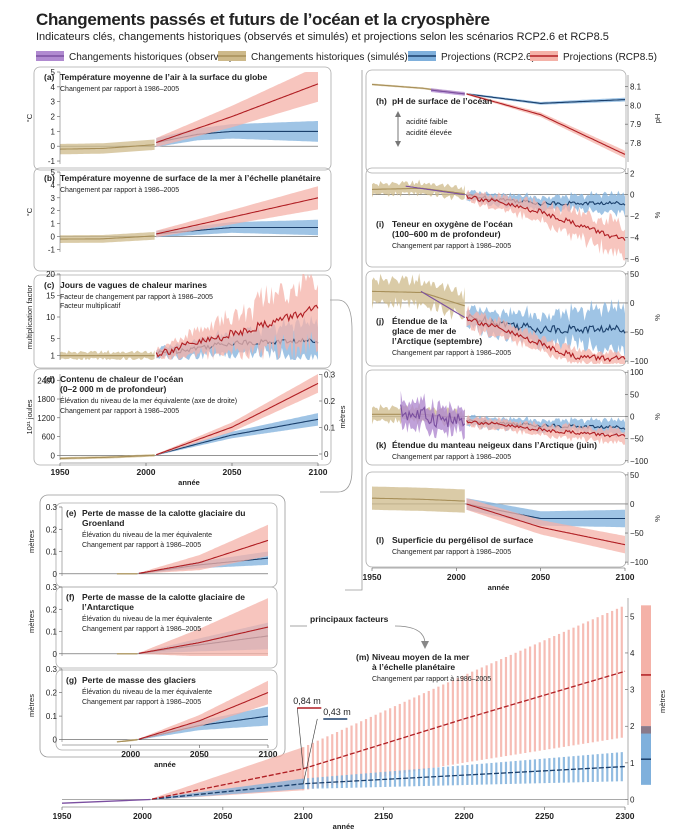 Image resolution: width=676 pixels, height=839 pixels. What do you see at coordinates (632, 763) in the screenshot?
I see `ytick-r-label-m: 1` at bounding box center [632, 763].